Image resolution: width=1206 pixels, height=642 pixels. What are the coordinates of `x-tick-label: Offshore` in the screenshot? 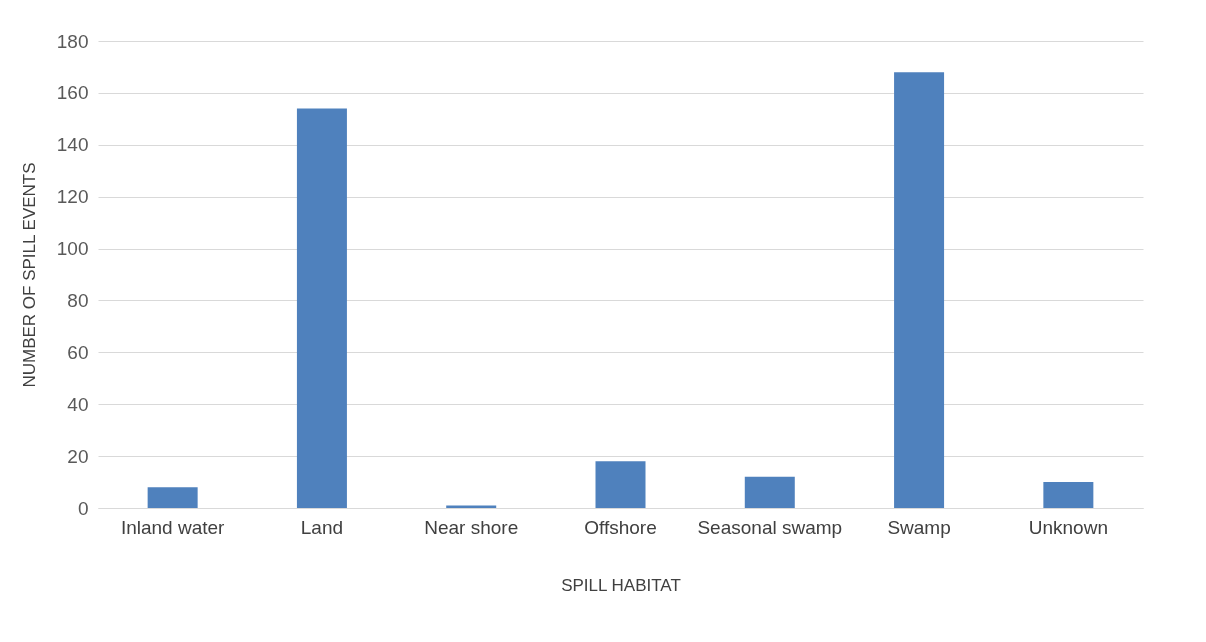 It's located at (620, 527).